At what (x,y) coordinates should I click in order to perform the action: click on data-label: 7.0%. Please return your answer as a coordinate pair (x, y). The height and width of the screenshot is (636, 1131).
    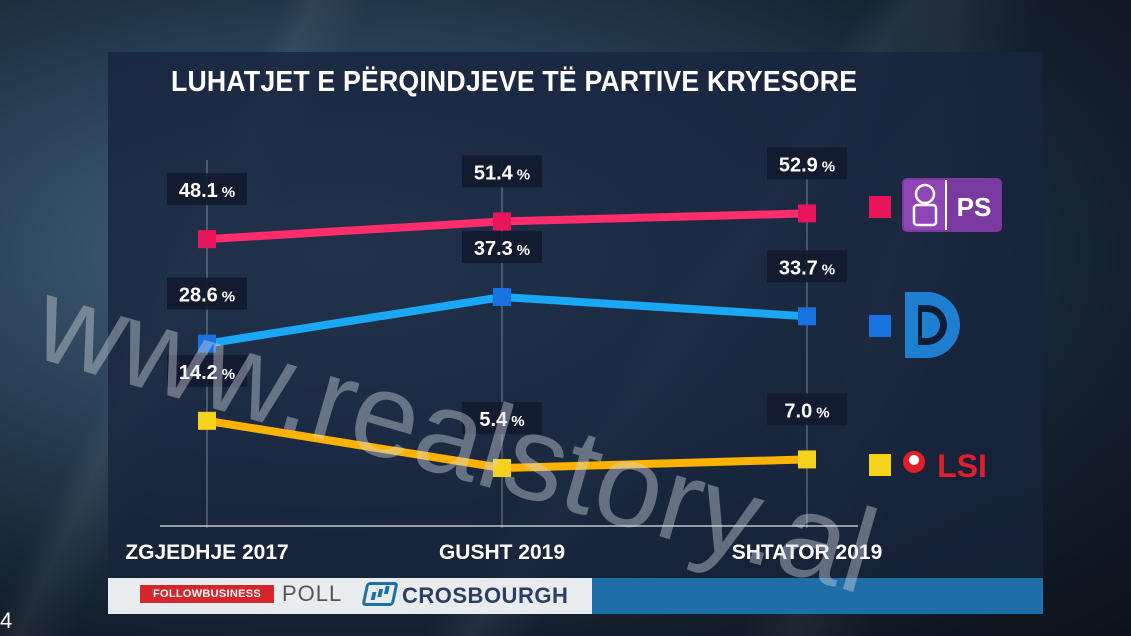
    Looking at the image, I should click on (806, 411).